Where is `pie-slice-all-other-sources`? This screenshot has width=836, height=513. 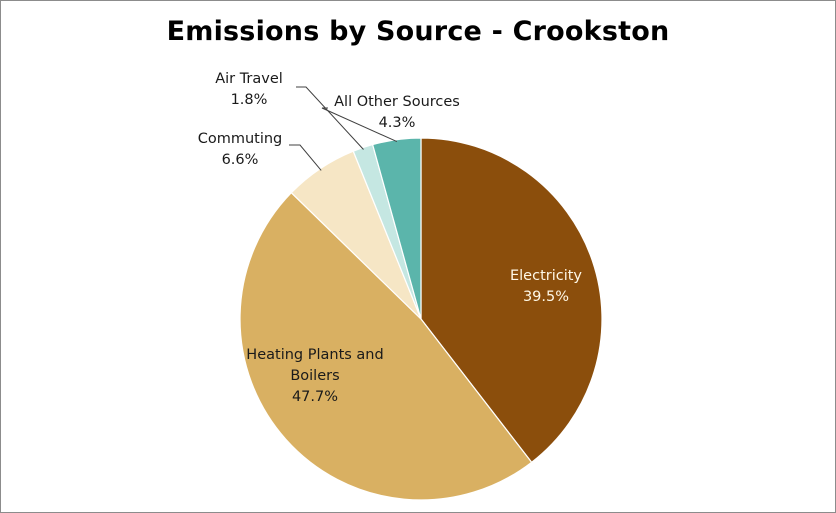
pie-slice-all-other-sources is located at coordinates (396, 228).